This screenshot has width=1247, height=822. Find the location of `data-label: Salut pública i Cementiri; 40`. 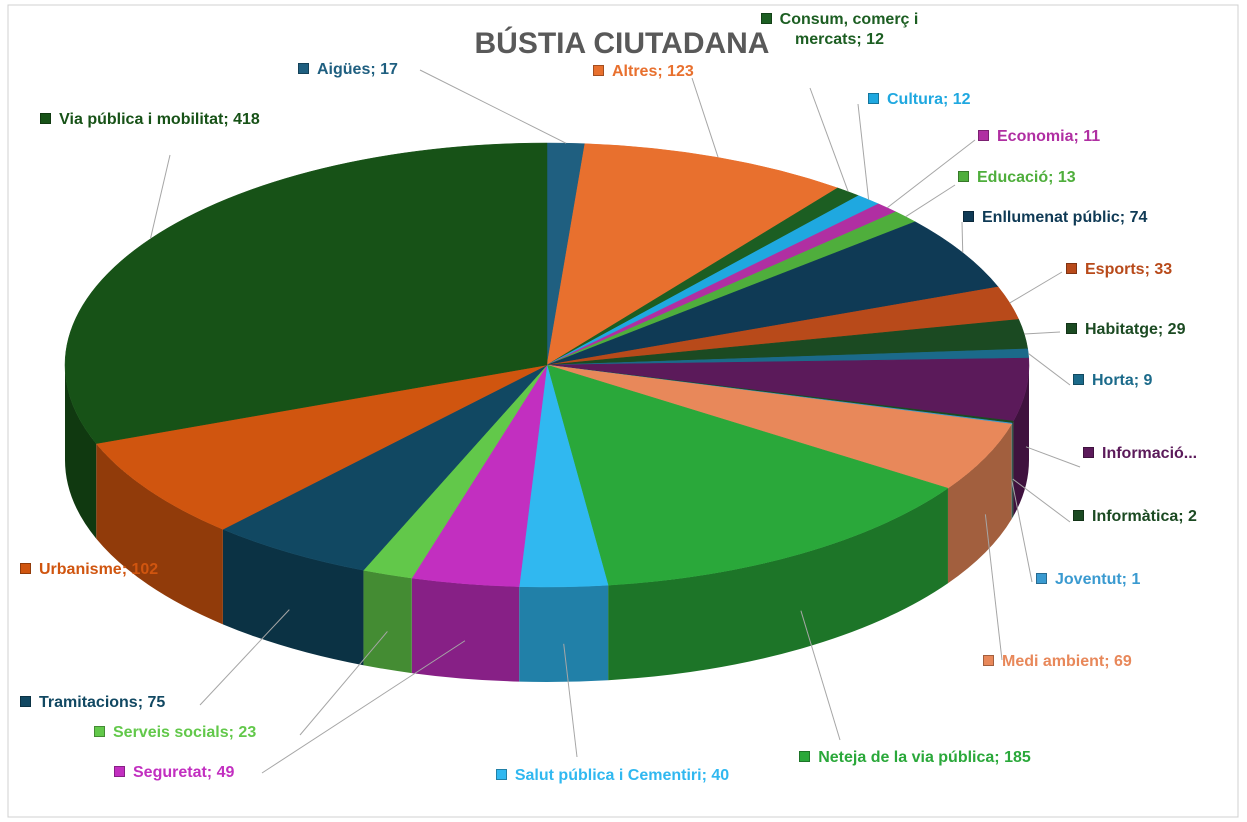

data-label: Salut pública i Cementiri; 40 is located at coordinates (612, 776).